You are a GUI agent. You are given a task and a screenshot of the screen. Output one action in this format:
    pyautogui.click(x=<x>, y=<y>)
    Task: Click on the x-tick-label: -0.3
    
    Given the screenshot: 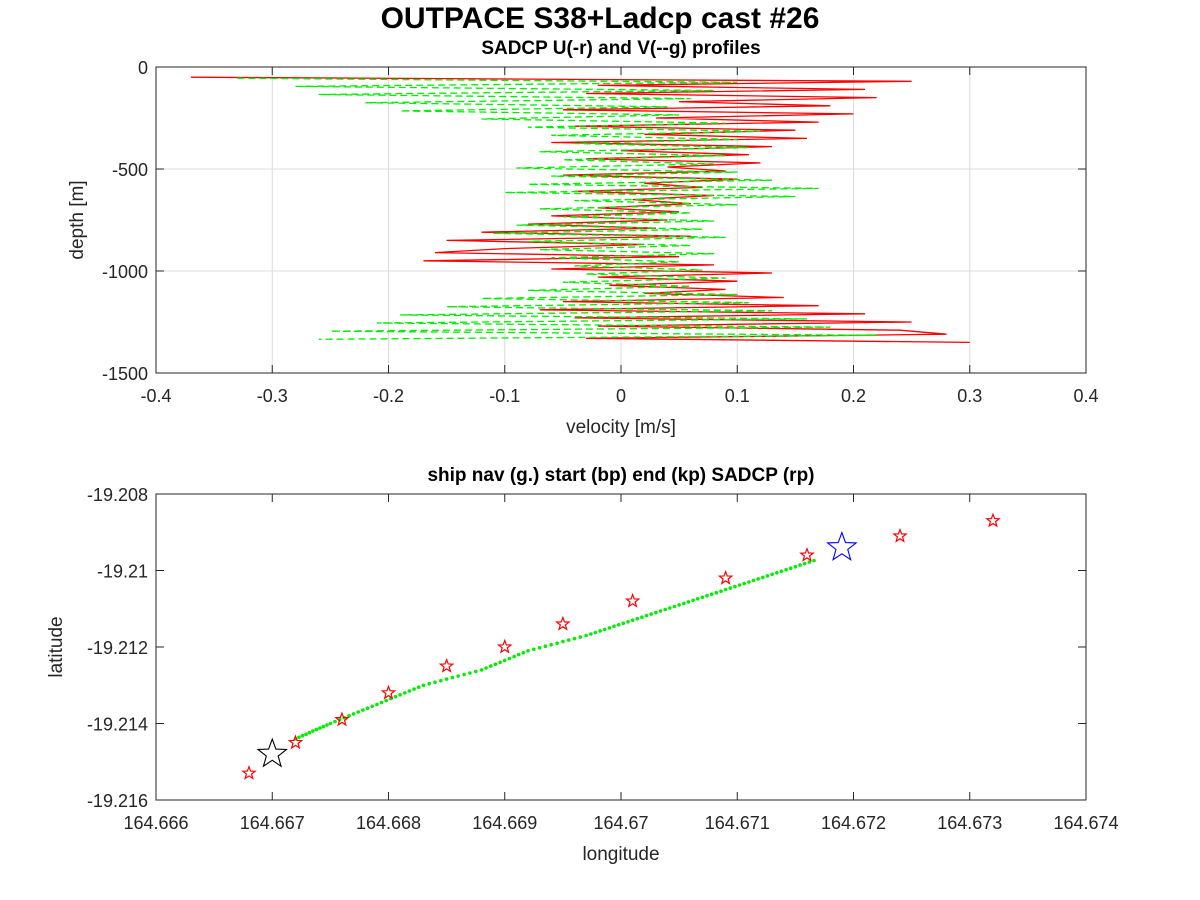 What is the action you would take?
    pyautogui.click(x=272, y=396)
    